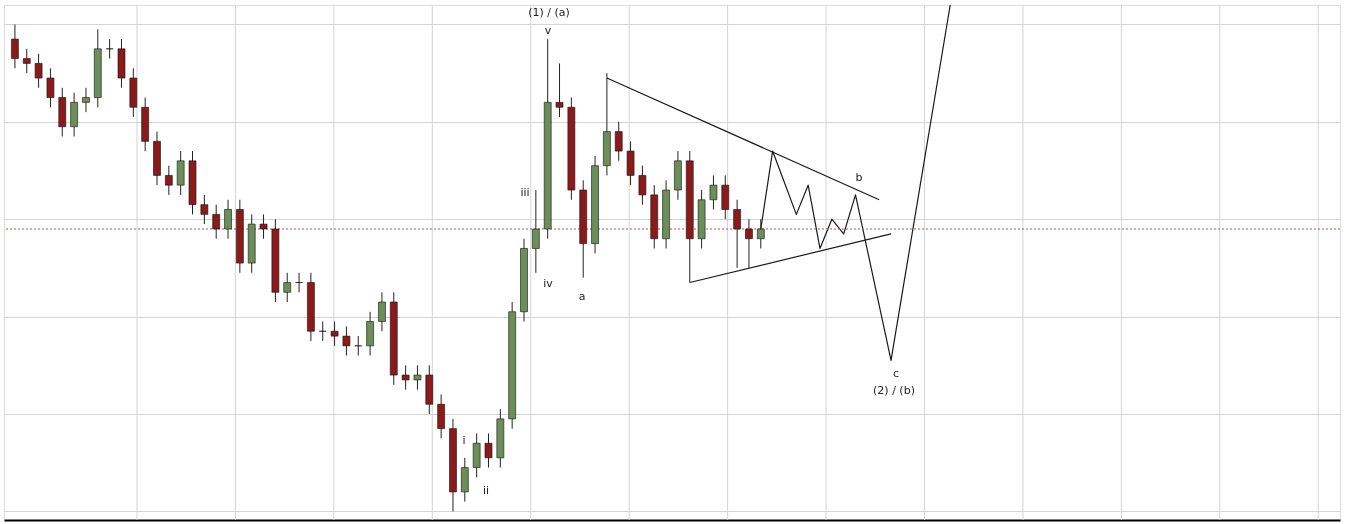  Describe the element at coordinates (548, 30) in the screenshot. I see `annotation: v` at that location.